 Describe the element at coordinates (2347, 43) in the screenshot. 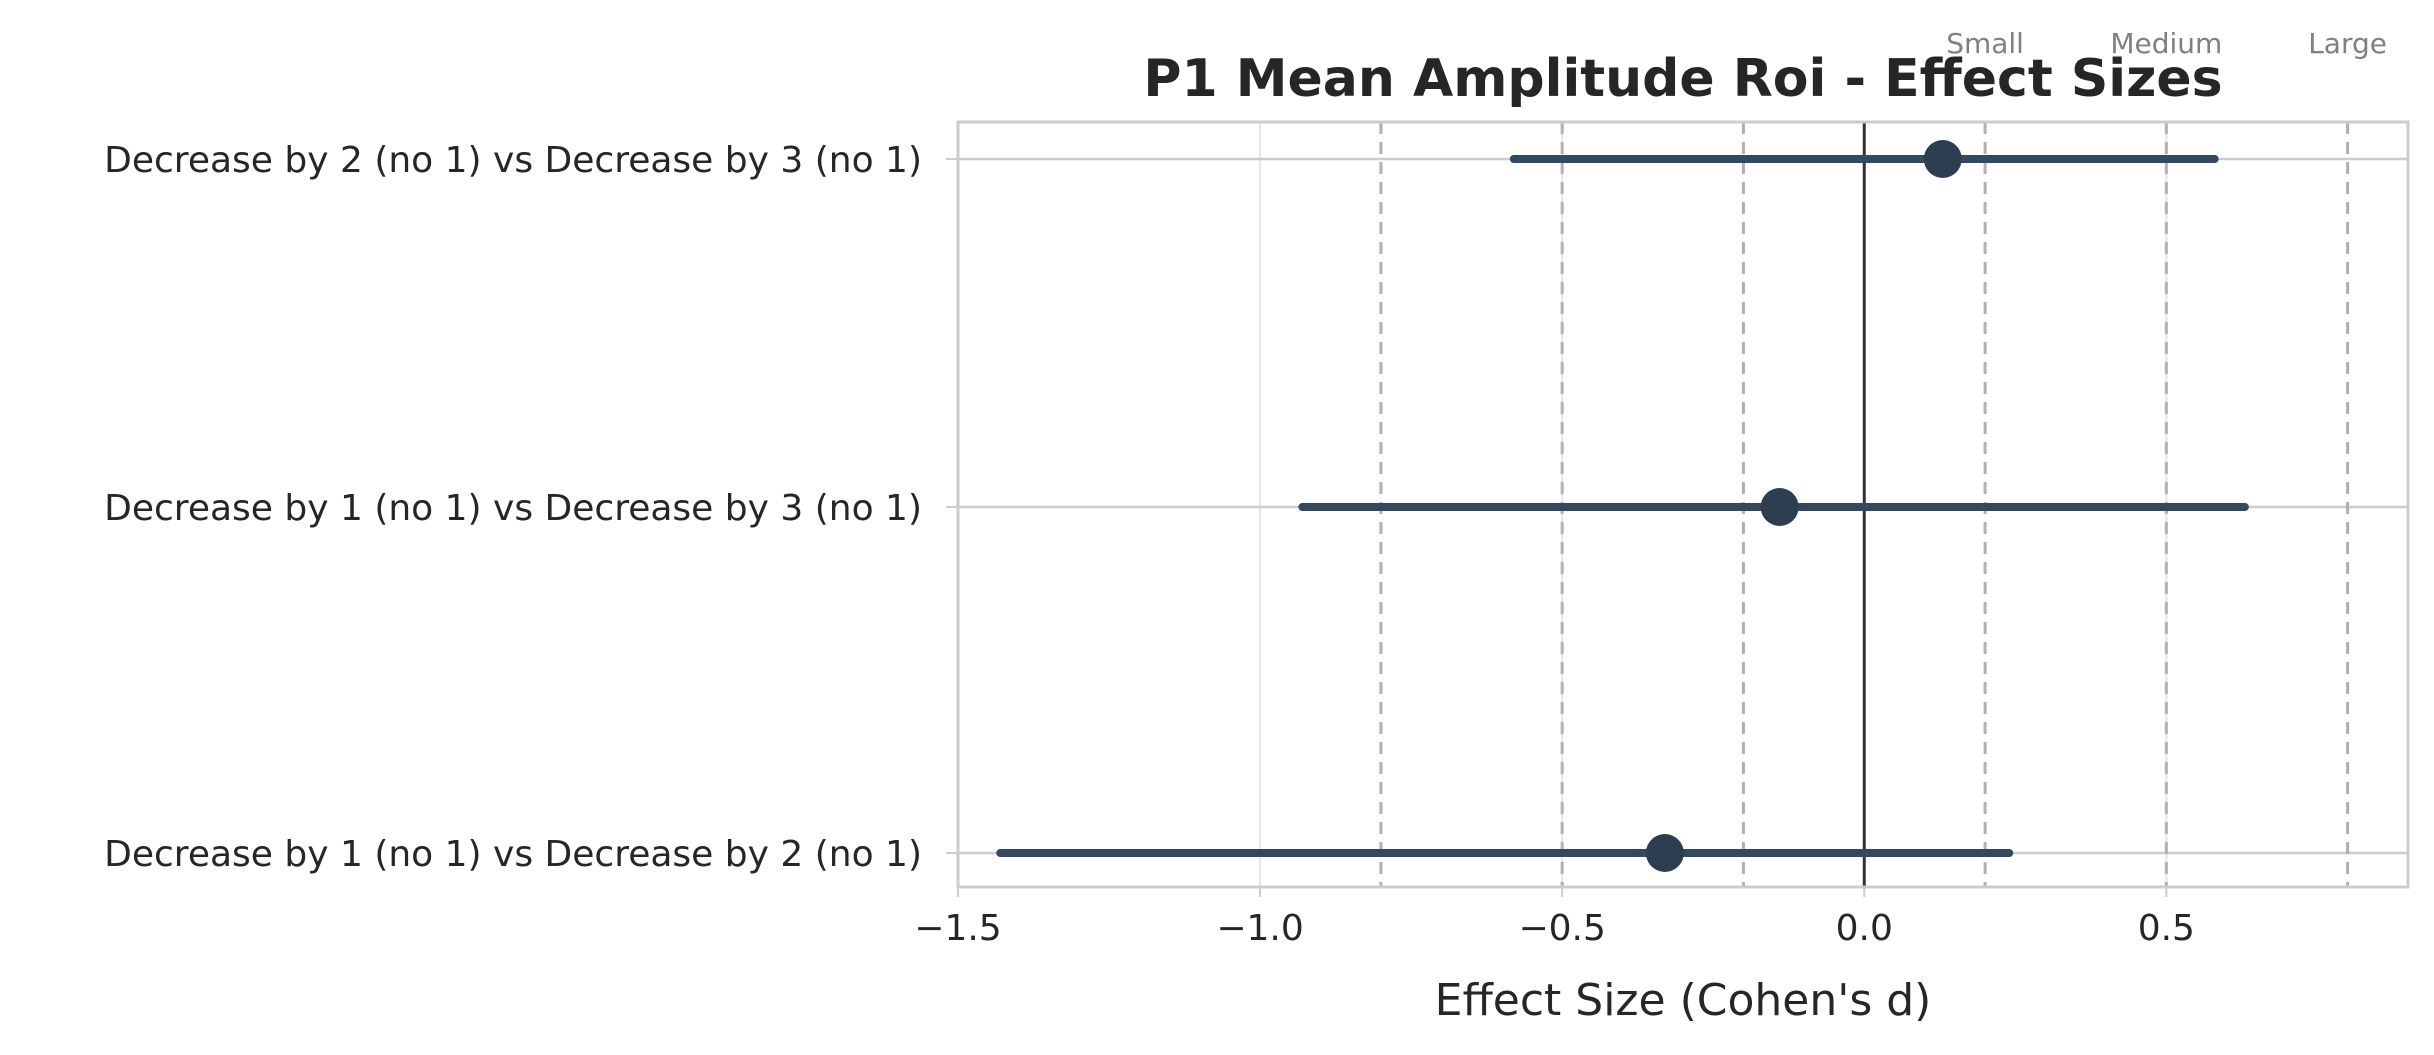

I see `threshold-label: Large` at that location.